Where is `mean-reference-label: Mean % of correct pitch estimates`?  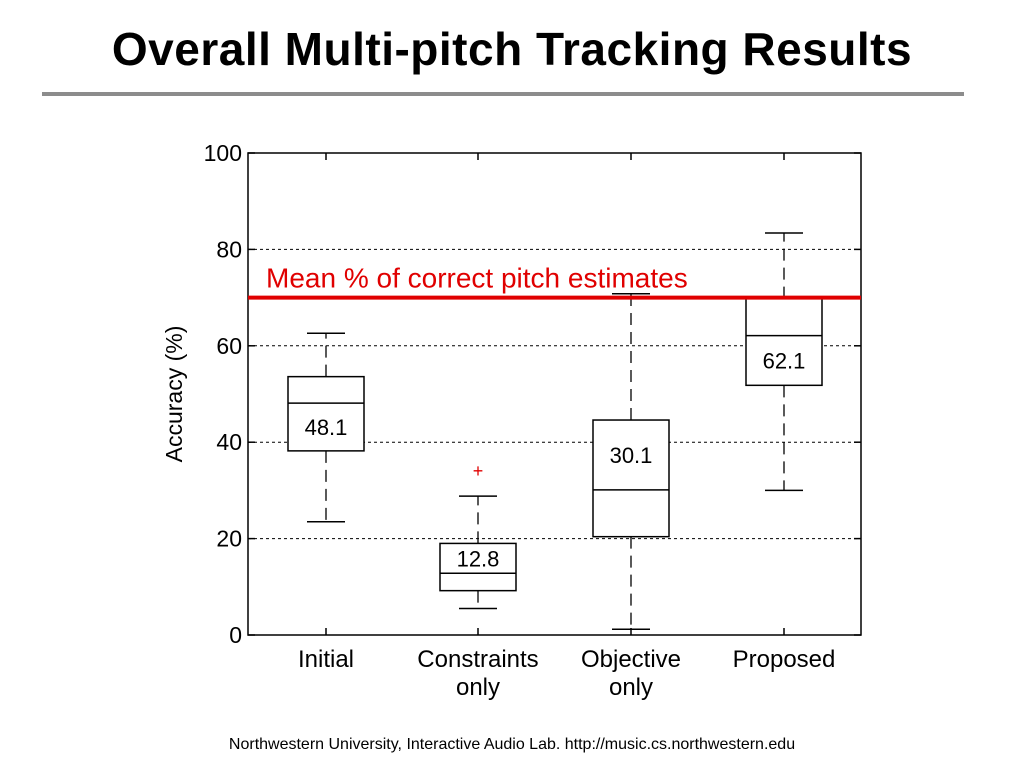
mean-reference-label: Mean % of correct pitch estimates is located at coordinates (477, 278).